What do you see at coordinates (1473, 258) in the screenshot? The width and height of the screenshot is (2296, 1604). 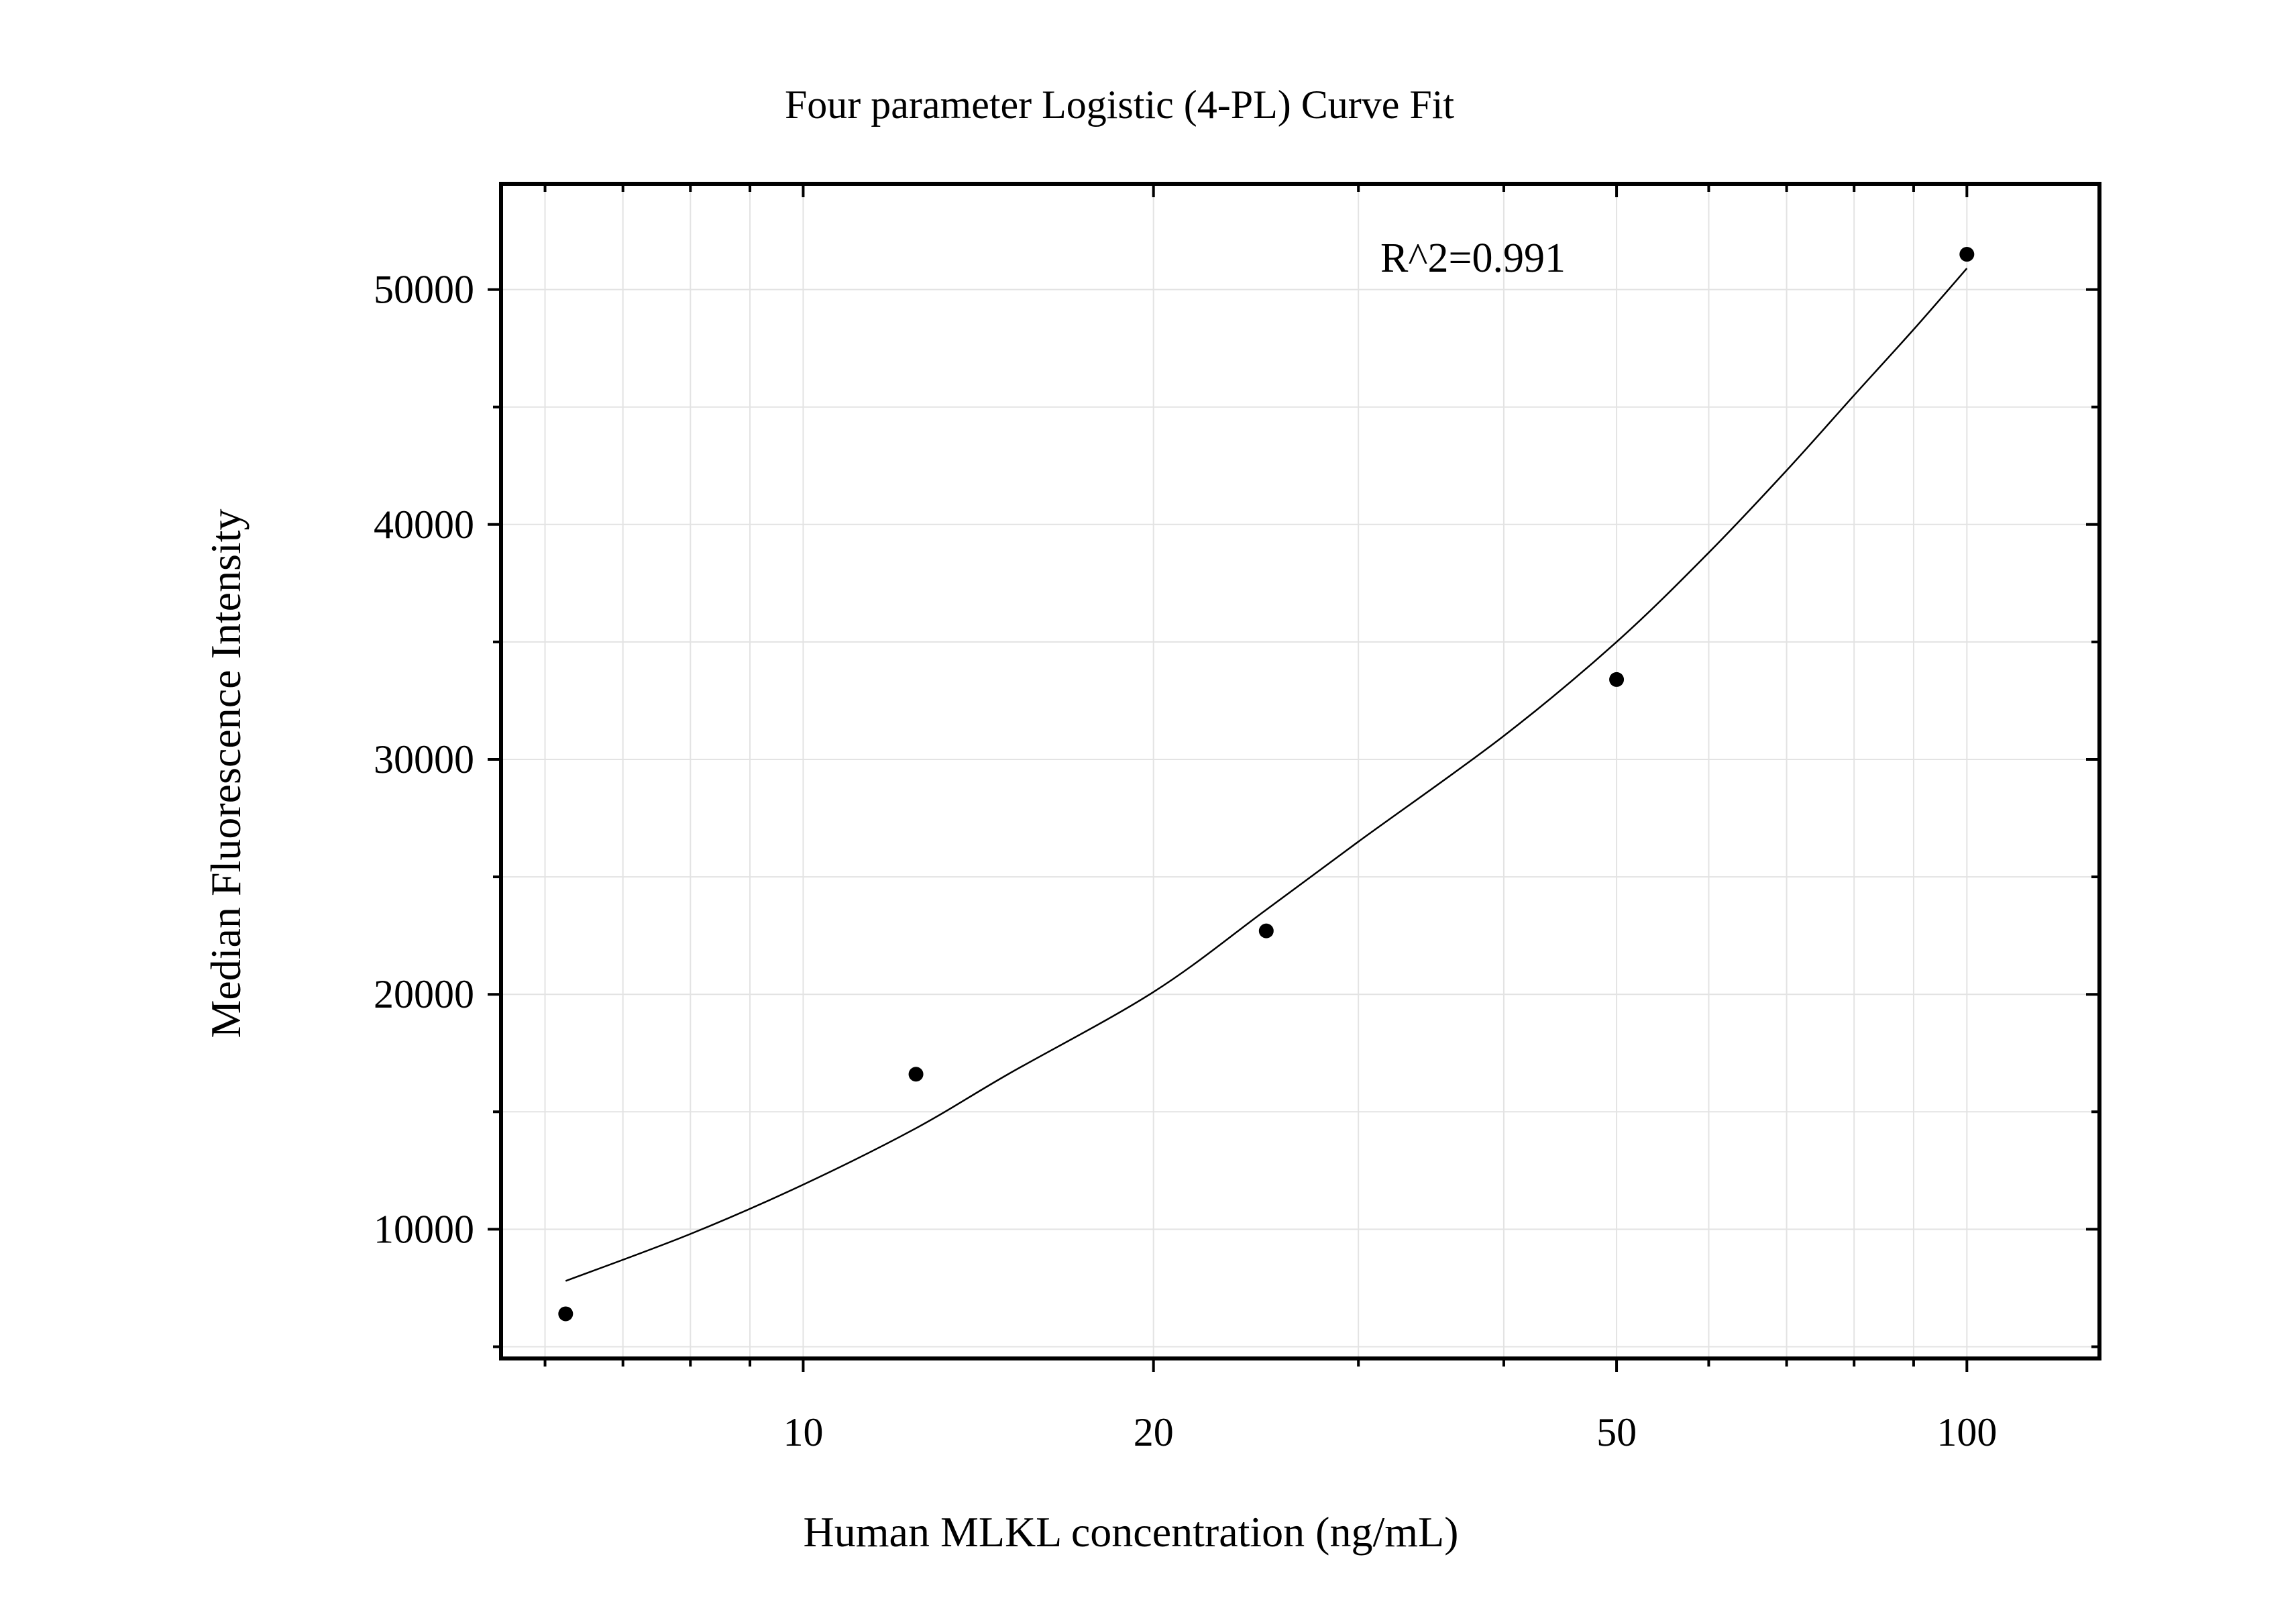 I see `r-squared-annotation: R^2=0.991` at bounding box center [1473, 258].